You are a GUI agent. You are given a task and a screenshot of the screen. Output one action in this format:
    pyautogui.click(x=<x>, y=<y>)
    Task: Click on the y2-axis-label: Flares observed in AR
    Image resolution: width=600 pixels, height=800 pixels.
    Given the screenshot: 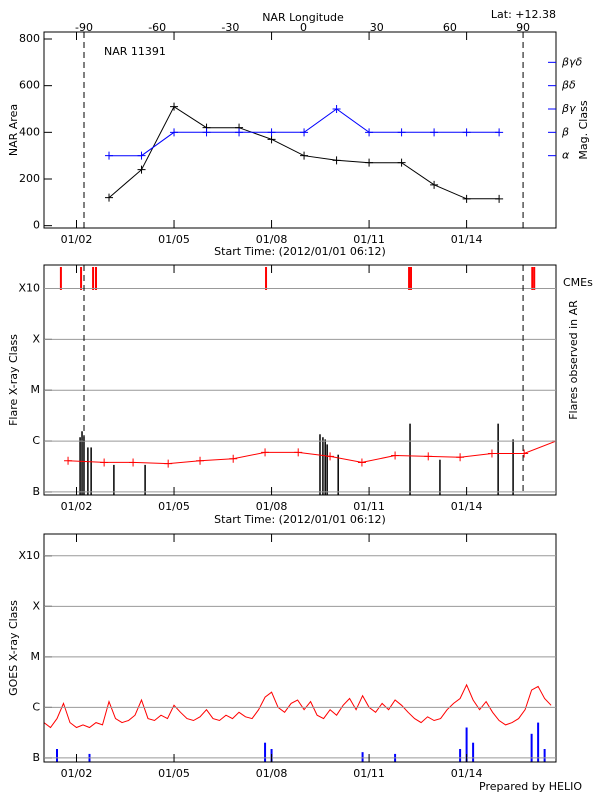 What is the action you would take?
    pyautogui.click(x=573, y=360)
    